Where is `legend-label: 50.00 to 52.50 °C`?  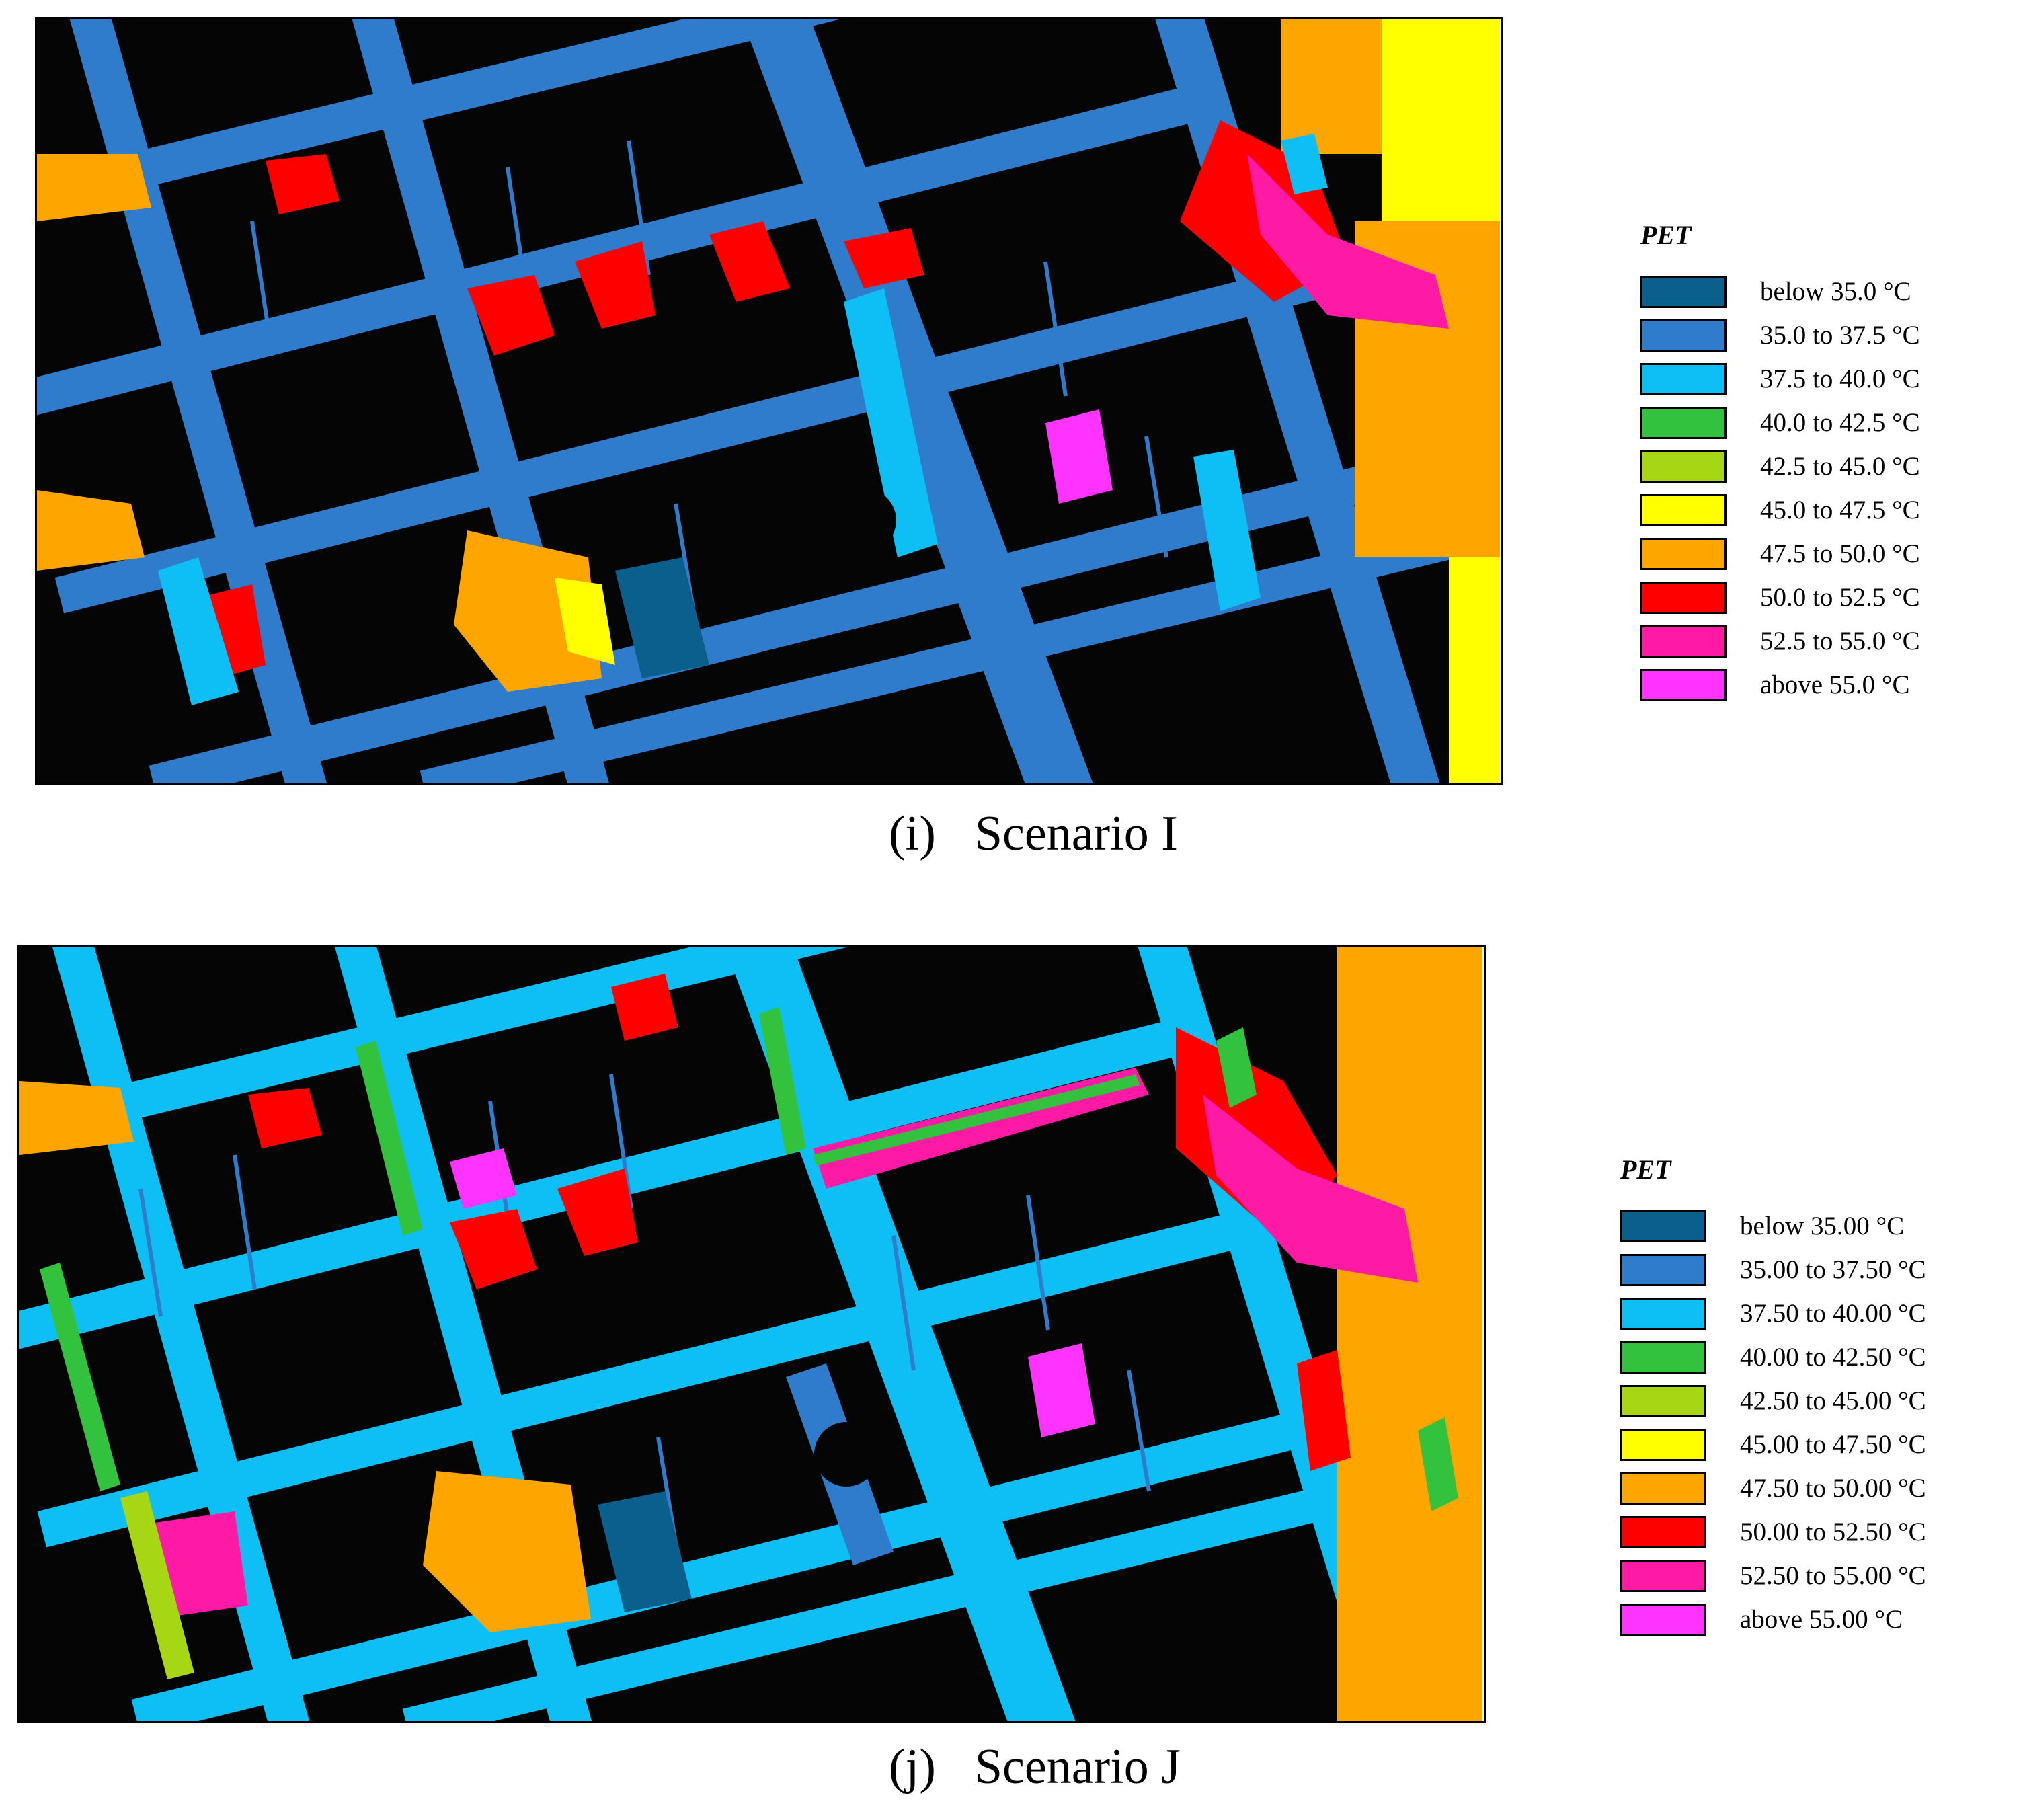 legend-label: 50.00 to 52.50 °C is located at coordinates (1833, 1531).